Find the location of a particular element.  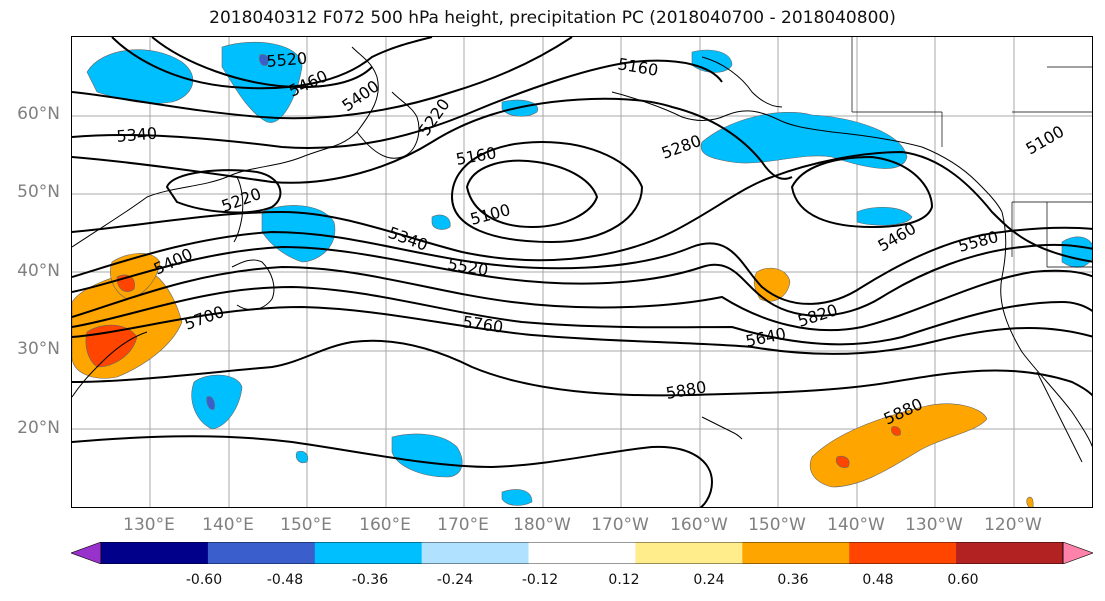

contour-label: 5820 is located at coordinates (817, 315).